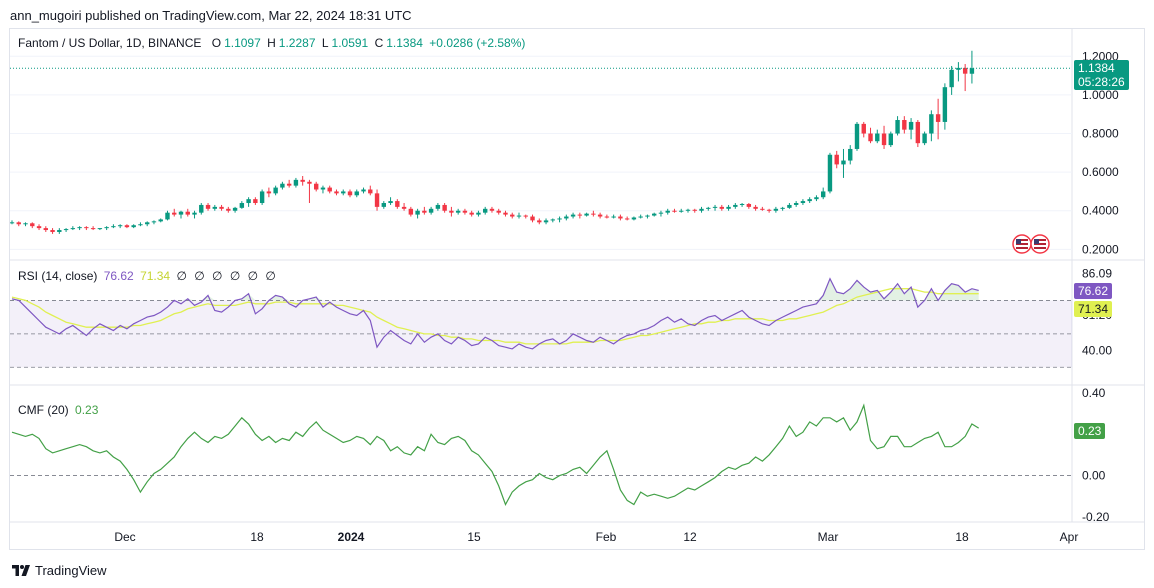  What do you see at coordinates (59, 410) in the screenshot?
I see `cmf-legend: CMF (20) 0.23` at bounding box center [59, 410].